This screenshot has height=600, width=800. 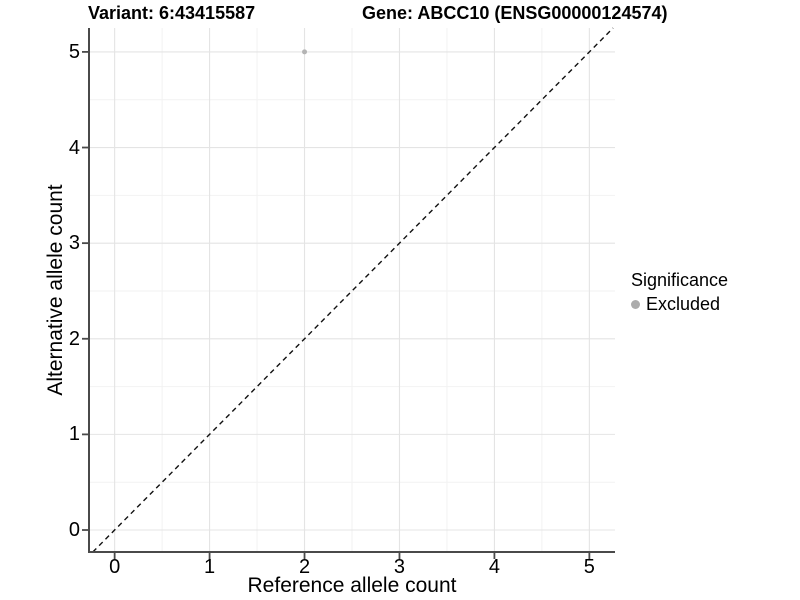 What do you see at coordinates (210, 567) in the screenshot?
I see `x-tick-label: 1` at bounding box center [210, 567].